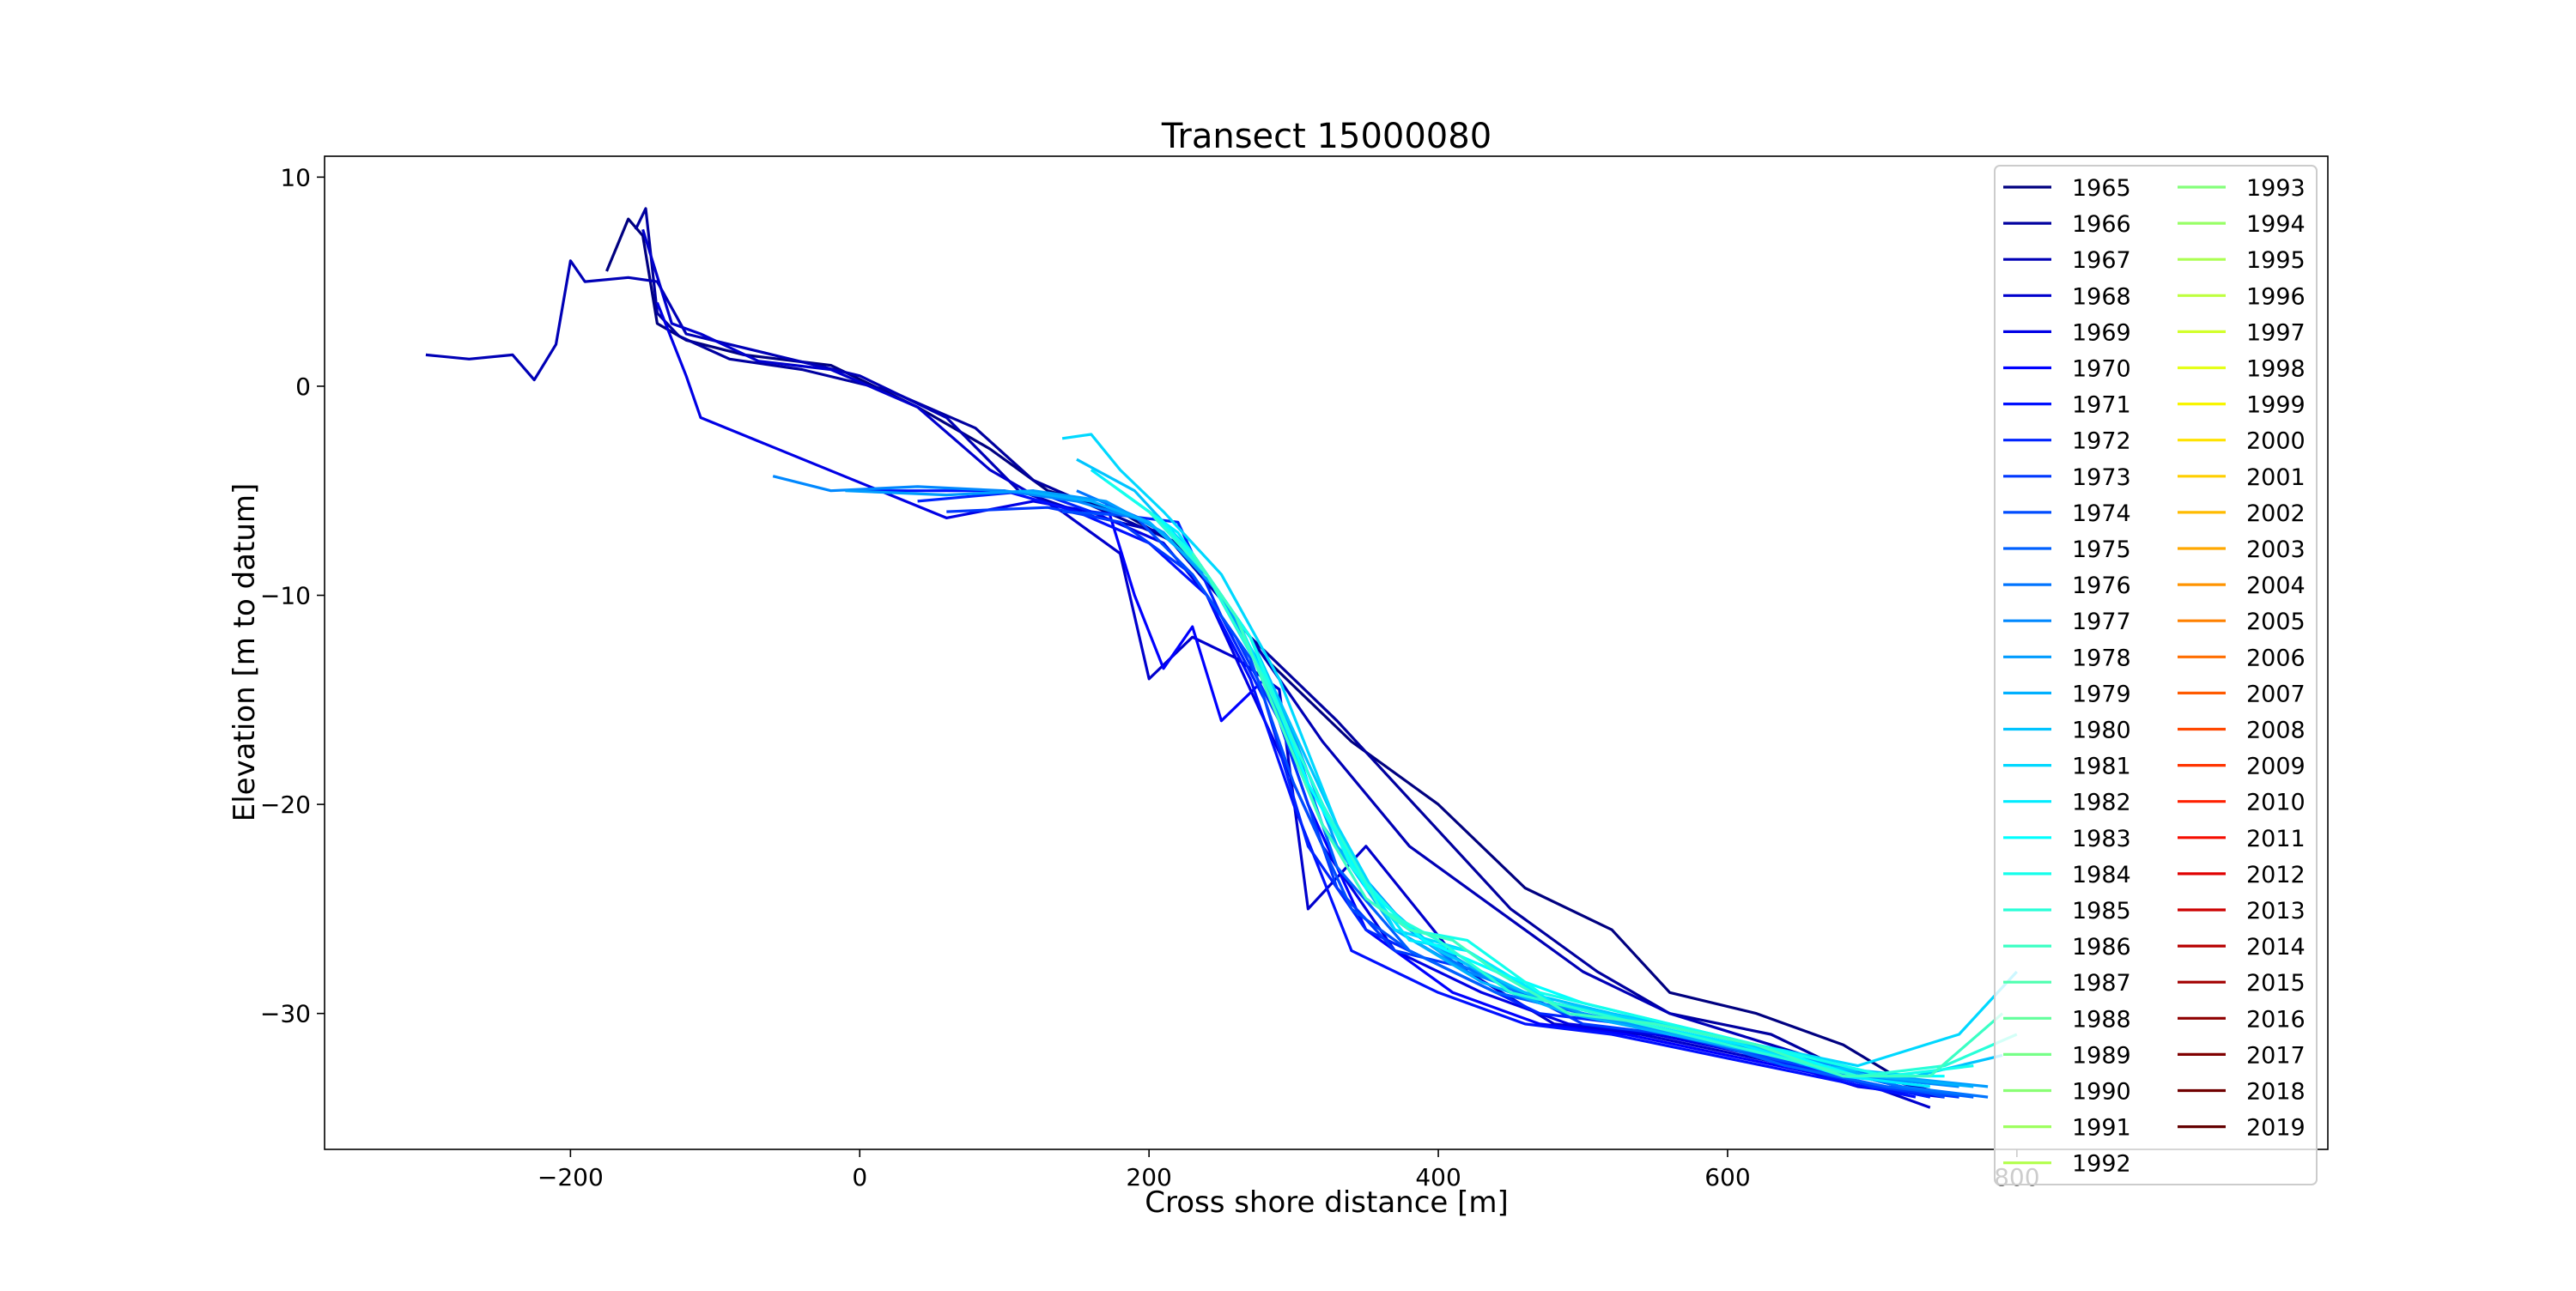 The image size is (2576, 1291). Describe the element at coordinates (285, 596) in the screenshot. I see `y-tick-label: −10` at that location.